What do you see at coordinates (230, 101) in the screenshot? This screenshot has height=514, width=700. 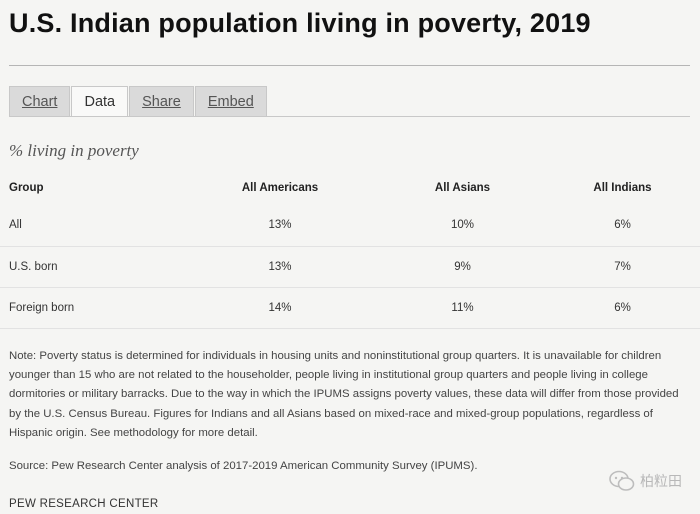 I see `tab-embed: Embed` at bounding box center [230, 101].